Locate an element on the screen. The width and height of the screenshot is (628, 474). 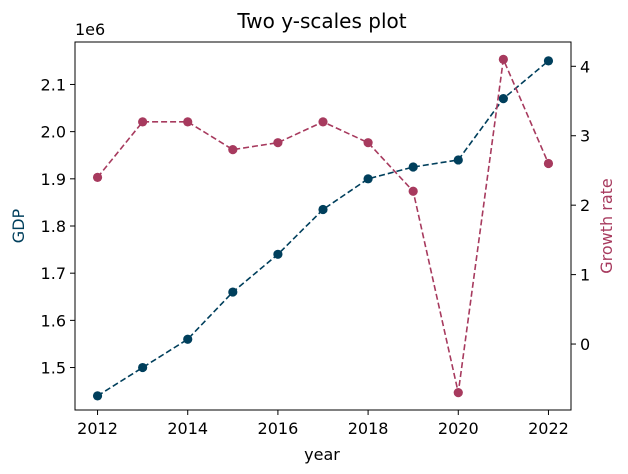
left-axis-offset-text: 1e6 is located at coordinates (90, 29).